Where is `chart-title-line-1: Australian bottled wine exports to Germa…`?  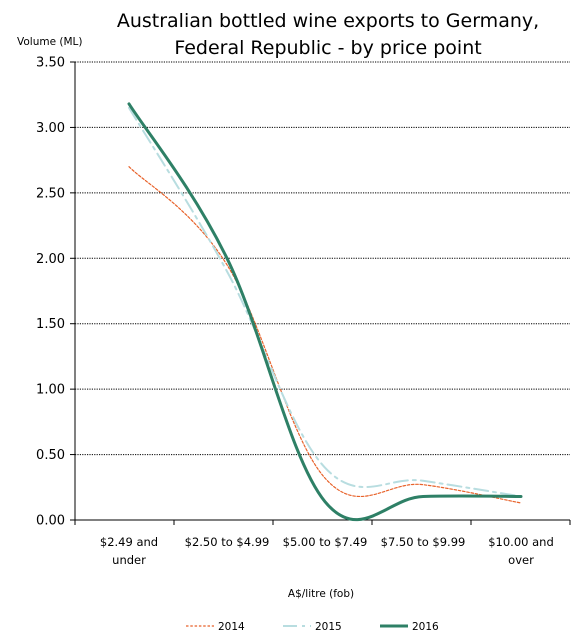 chart-title-line-1: Australian bottled wine exports to Germa… is located at coordinates (328, 21).